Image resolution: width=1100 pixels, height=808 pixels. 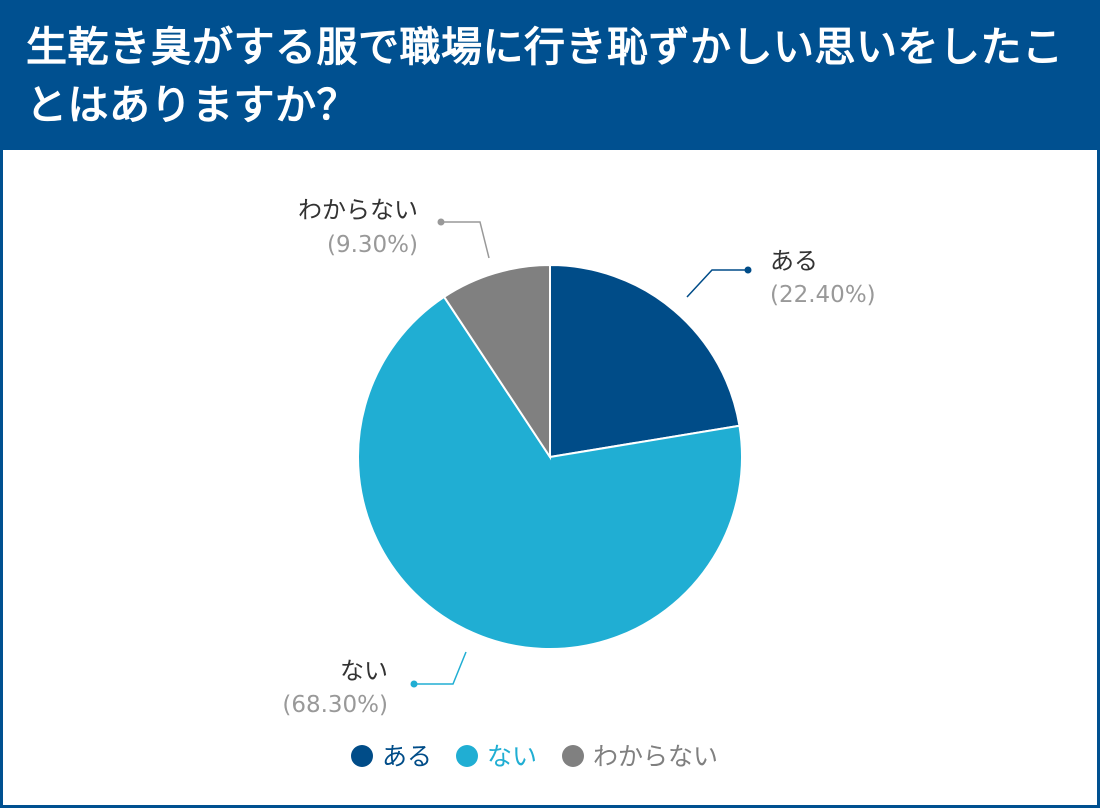 I want to click on slice-percent-nai: (68.30%), so click(x=335, y=705).